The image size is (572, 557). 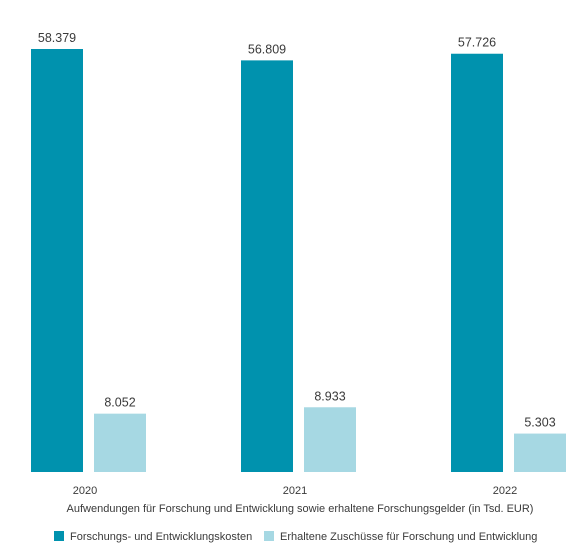 I want to click on value-label-costs-2020: 58.379, so click(x=57, y=38).